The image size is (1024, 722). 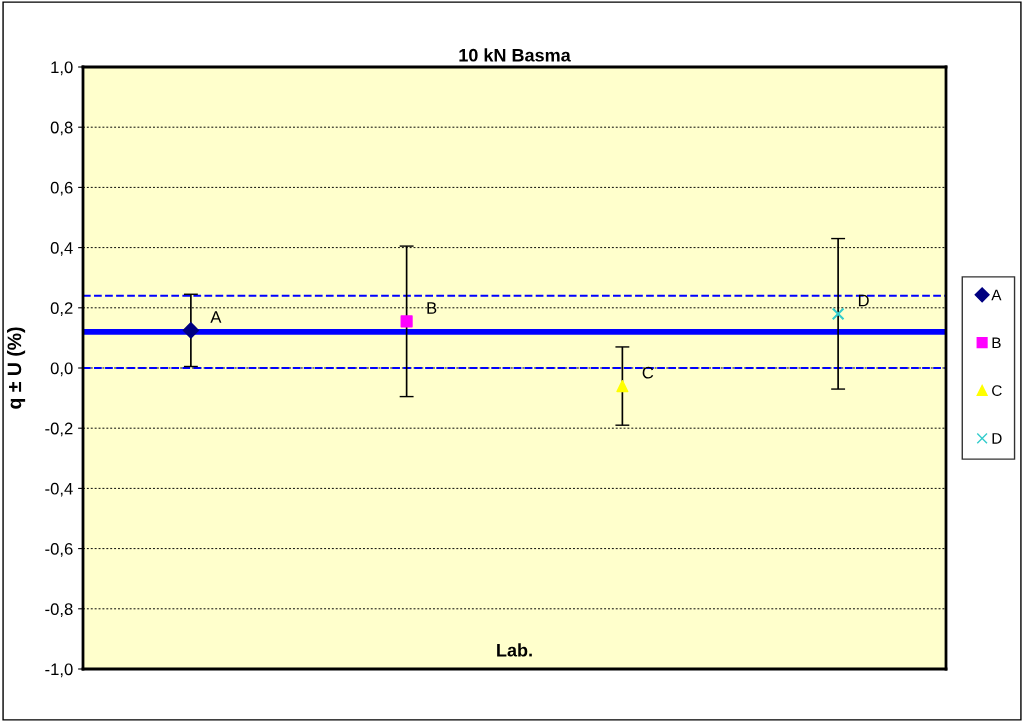 What do you see at coordinates (996, 295) in the screenshot?
I see `legend-label: A` at bounding box center [996, 295].